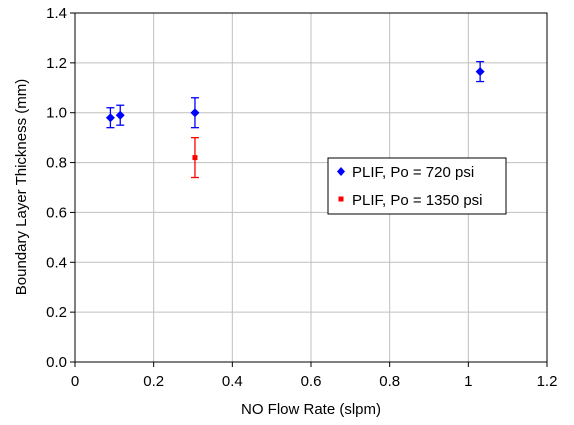 This screenshot has width=574, height=425. I want to click on x-tick-label: 1, so click(468, 381).